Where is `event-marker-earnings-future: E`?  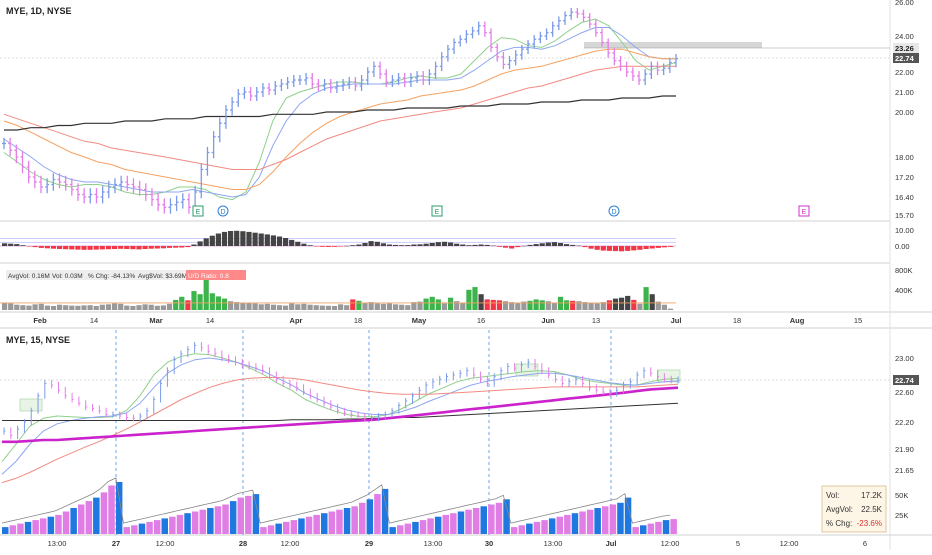 event-marker-earnings-future: E is located at coordinates (804, 211).